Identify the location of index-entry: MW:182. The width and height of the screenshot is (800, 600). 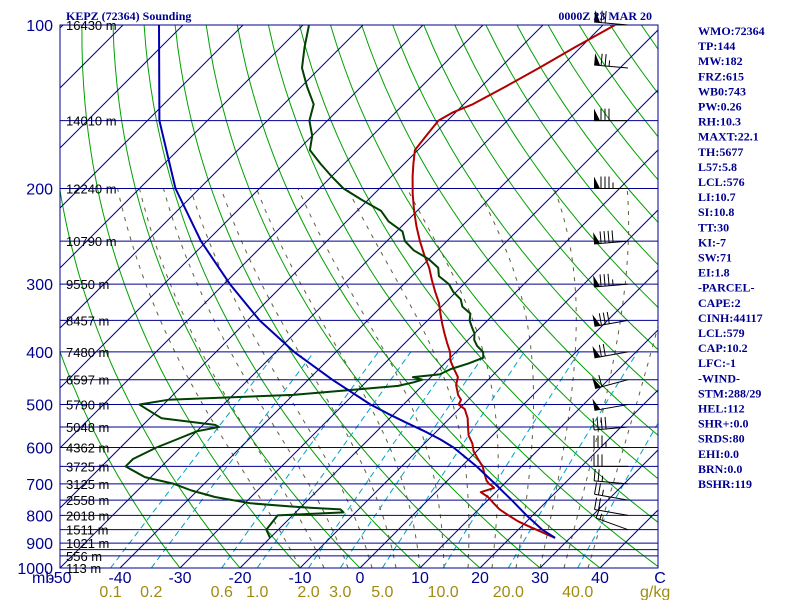
(720, 61).